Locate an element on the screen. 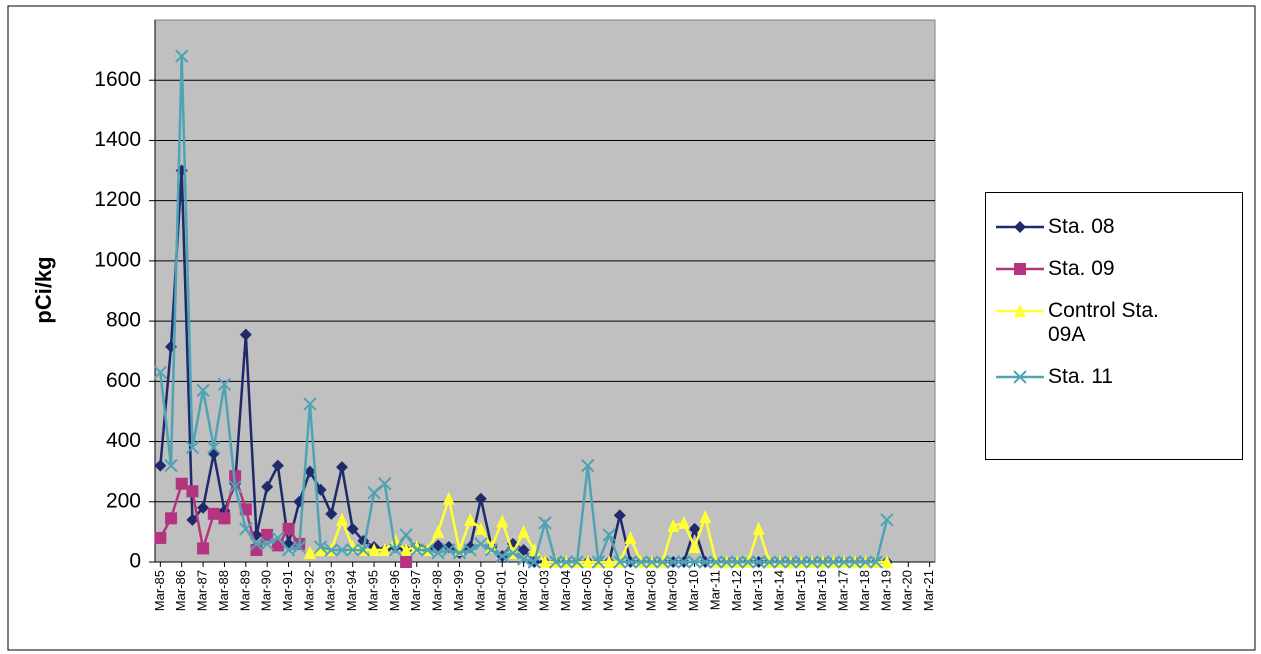  x-tick-label: Mar-90 is located at coordinates (266, 590).